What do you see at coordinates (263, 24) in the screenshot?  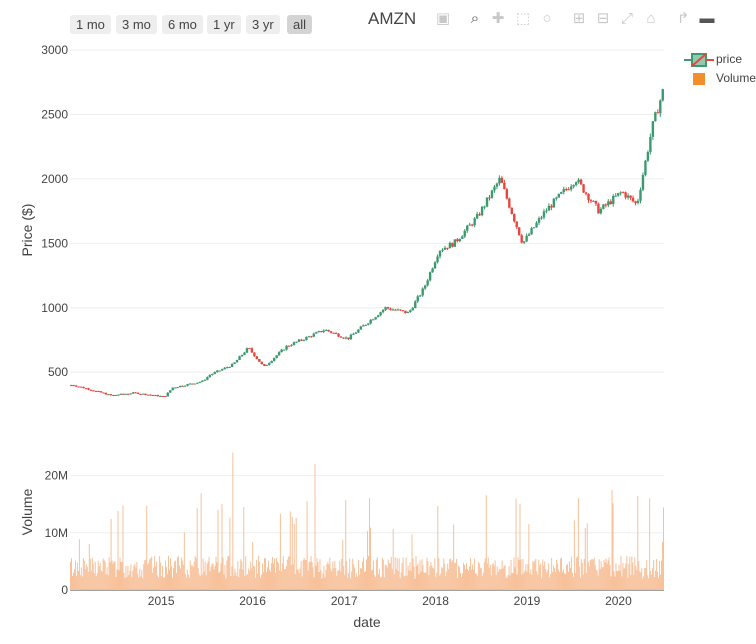 I see `range-button-3-yr: 3 yr` at bounding box center [263, 24].